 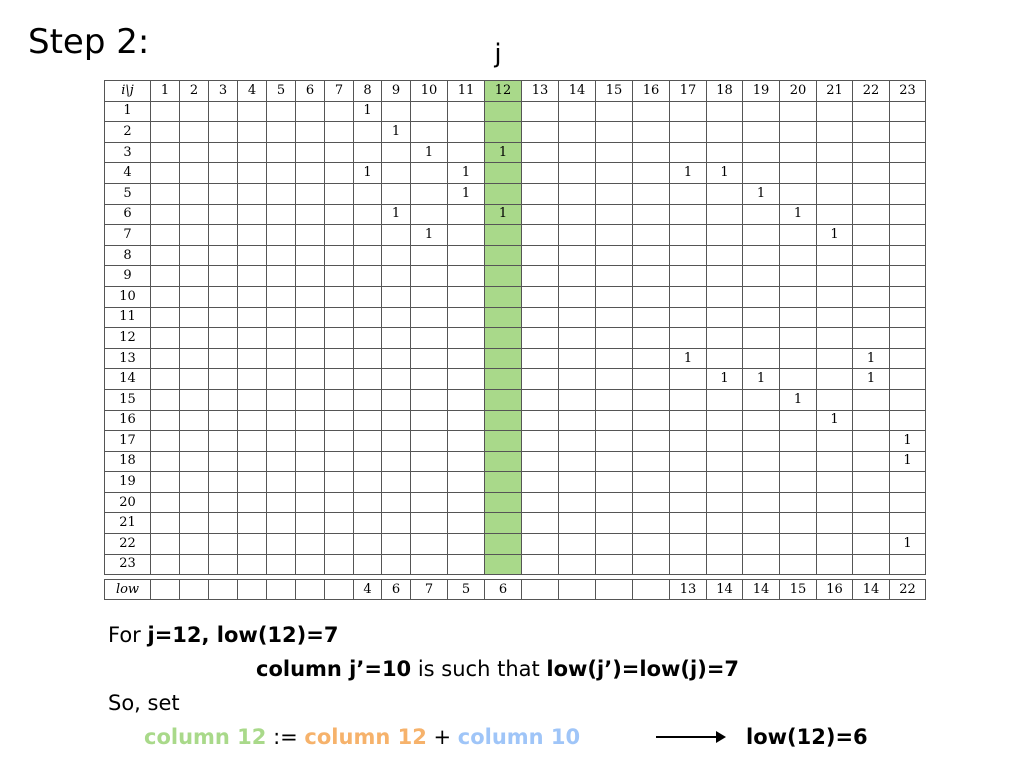 I want to click on column-header: 15, so click(x=614, y=91).